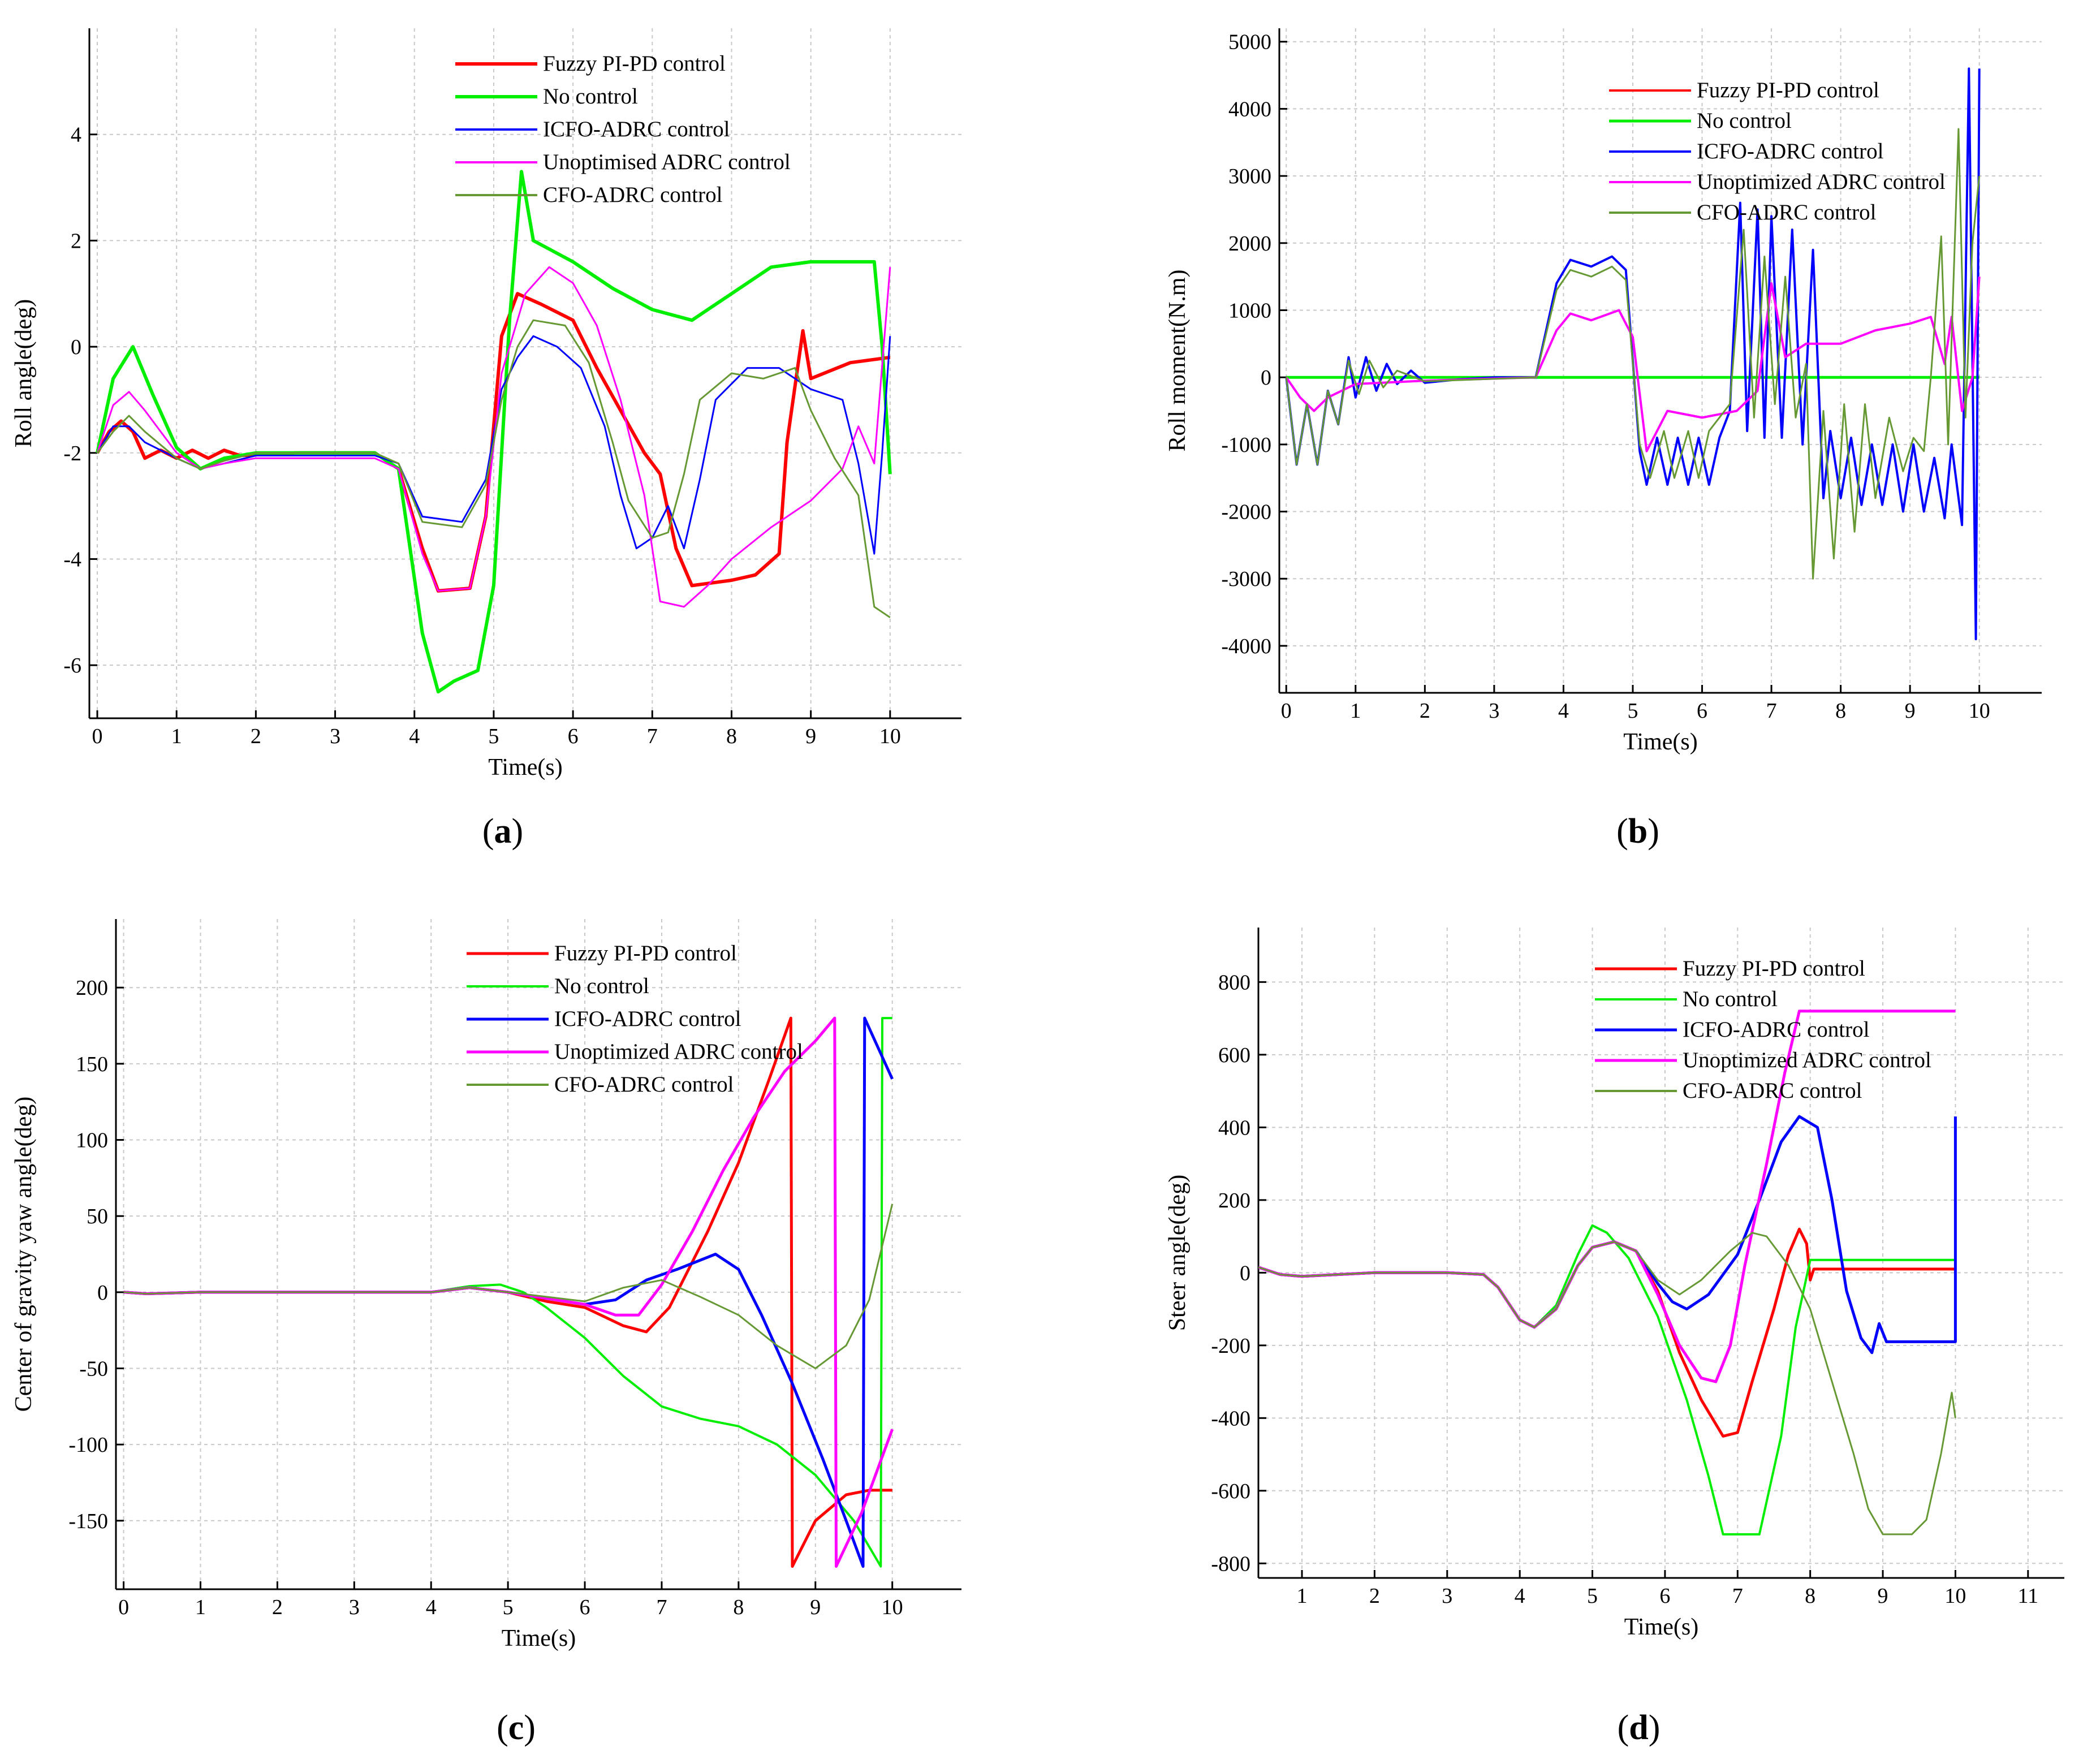 Image resolution: width=2096 pixels, height=1764 pixels. I want to click on y-axis-label: Steer angle(deg), so click(1178, 1253).